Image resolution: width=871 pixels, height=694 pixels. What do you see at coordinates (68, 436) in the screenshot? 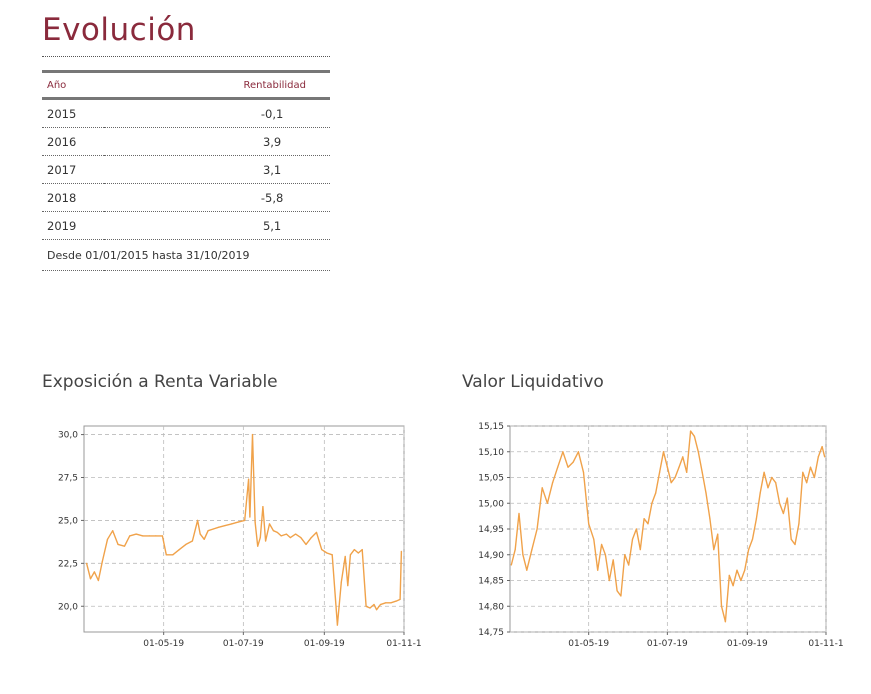
I see `y-tick-label: 30,0` at bounding box center [68, 436].